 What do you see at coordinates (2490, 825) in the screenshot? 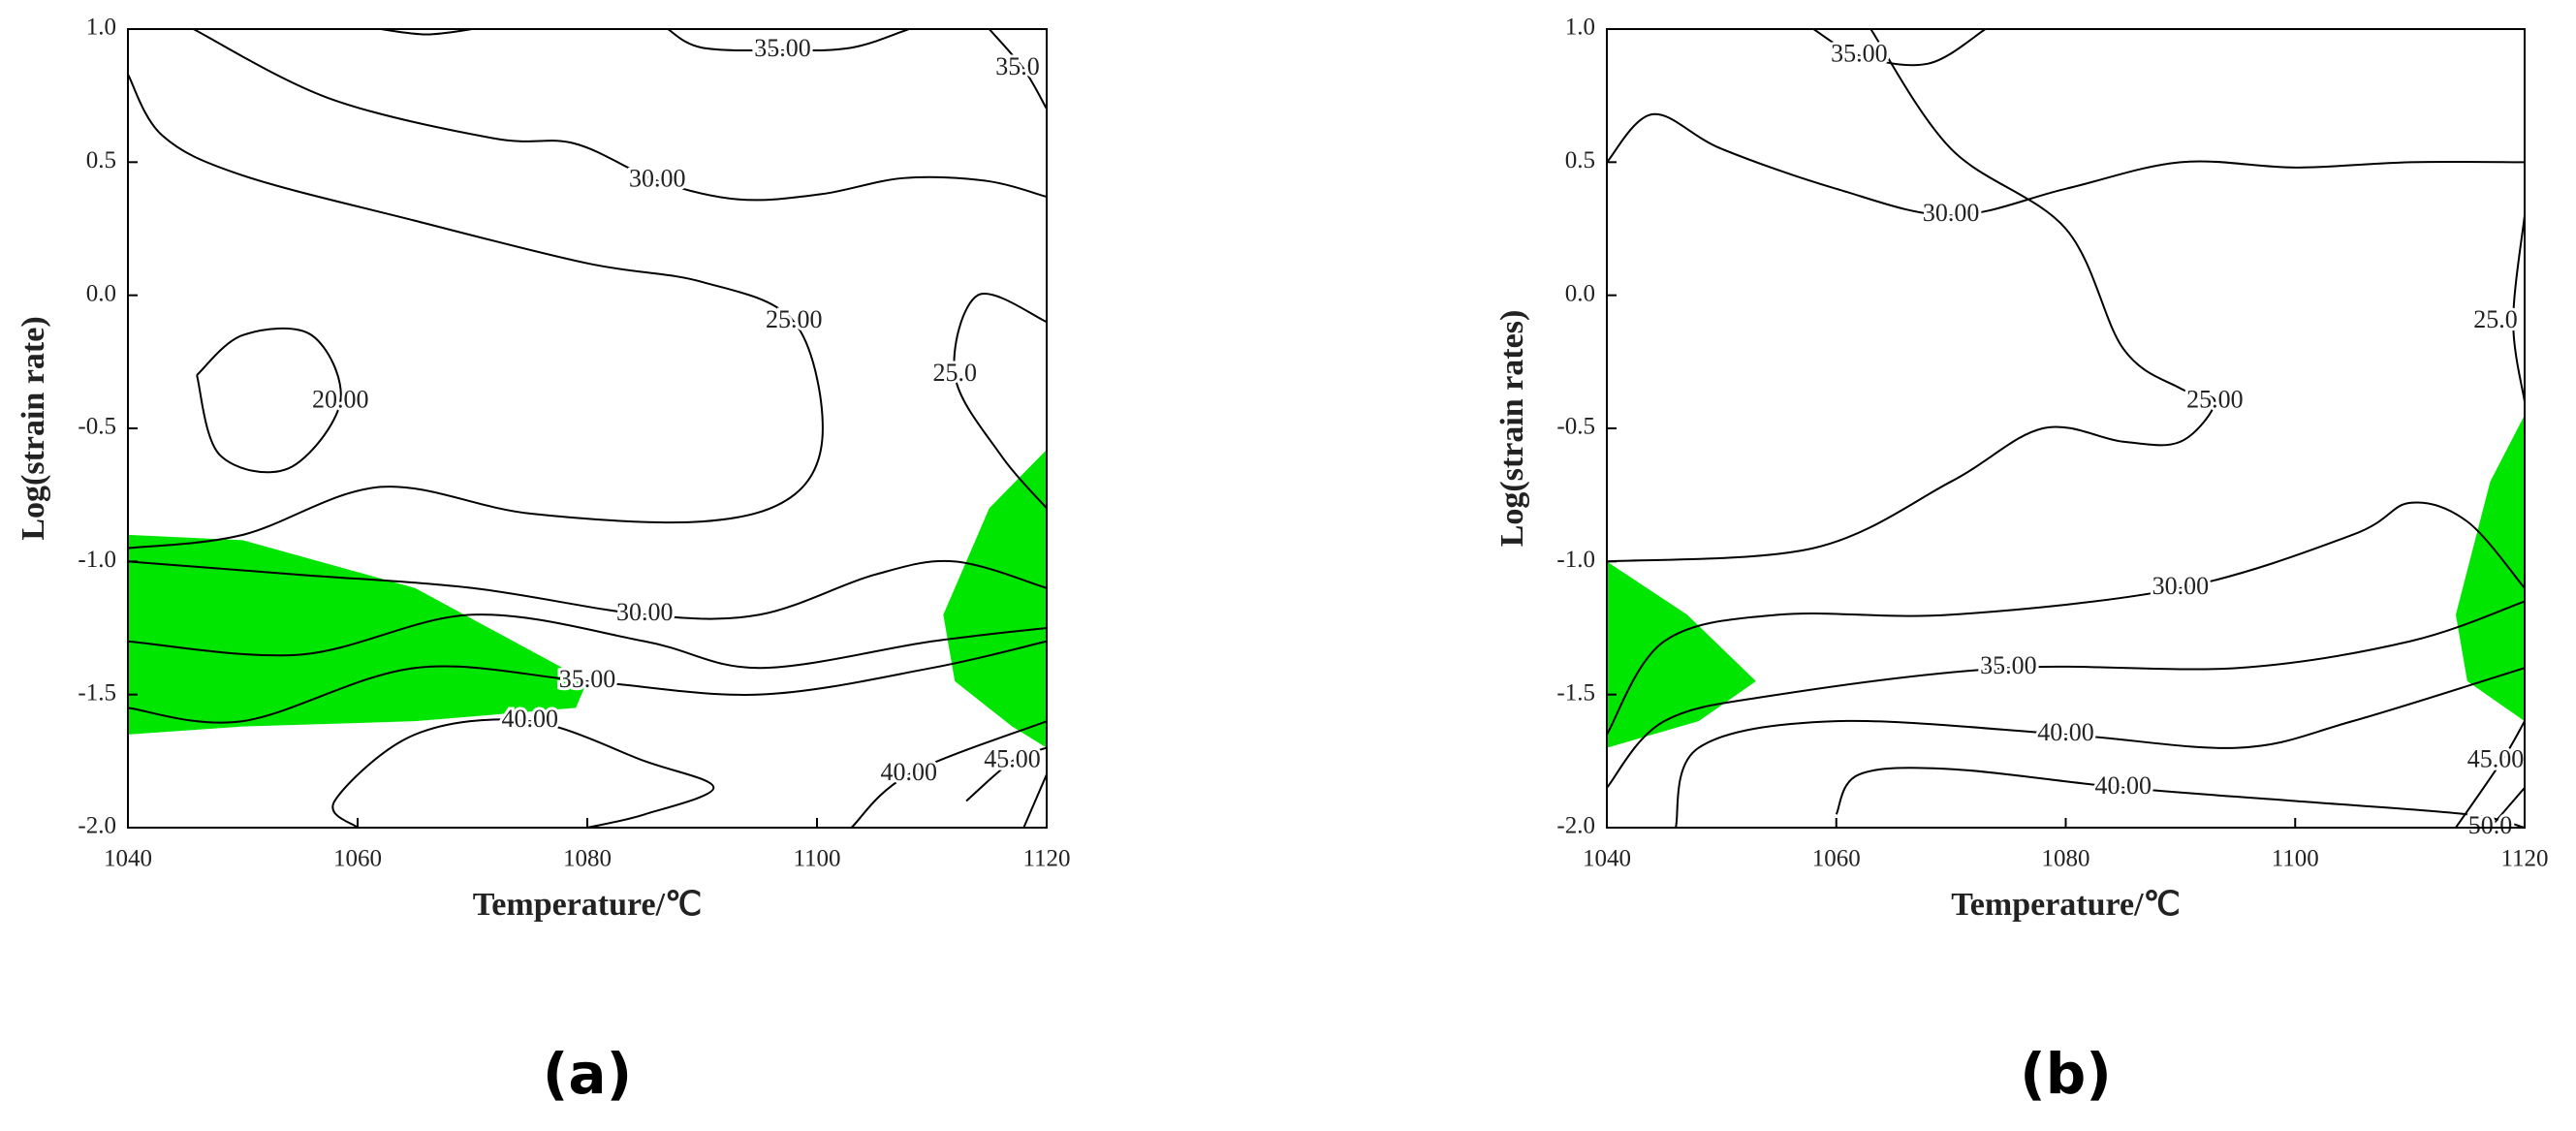
I see `contour-label: 50.0` at bounding box center [2490, 825].